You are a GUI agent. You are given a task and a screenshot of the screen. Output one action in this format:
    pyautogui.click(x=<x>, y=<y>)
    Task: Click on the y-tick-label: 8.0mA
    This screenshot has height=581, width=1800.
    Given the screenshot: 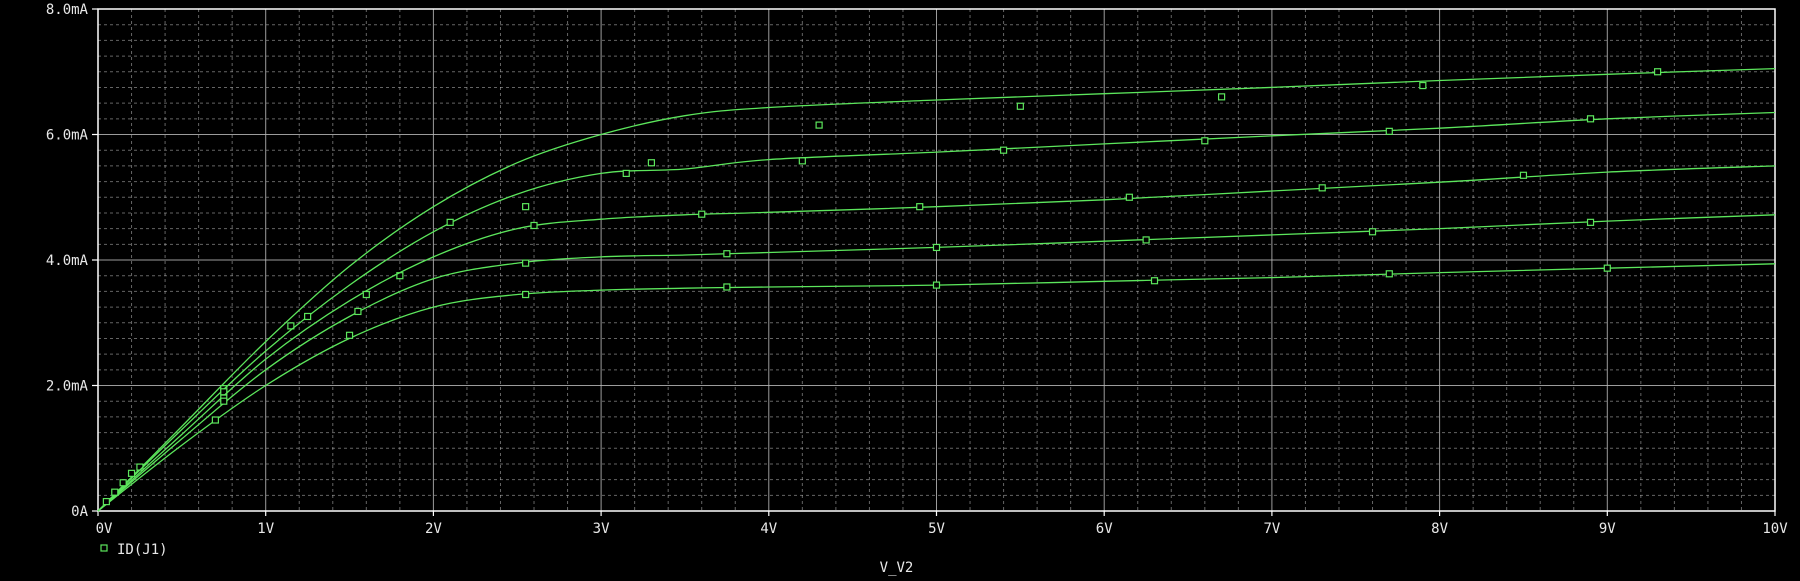 What is the action you would take?
    pyautogui.click(x=67, y=10)
    